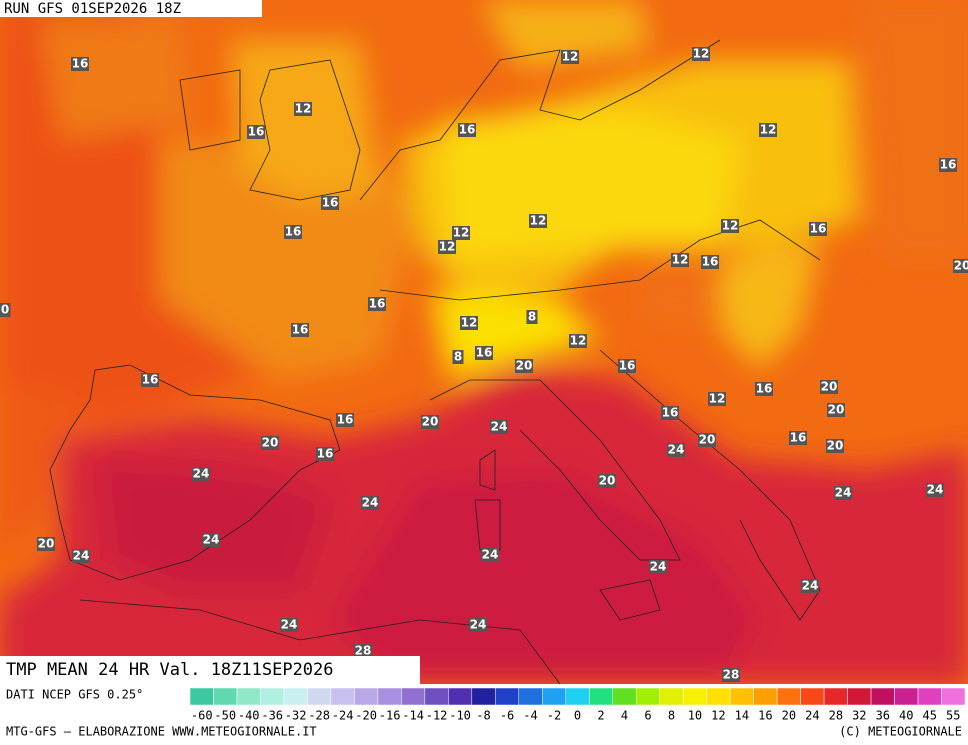  What do you see at coordinates (507, 716) in the screenshot?
I see `legend-label: -6` at bounding box center [507, 716].